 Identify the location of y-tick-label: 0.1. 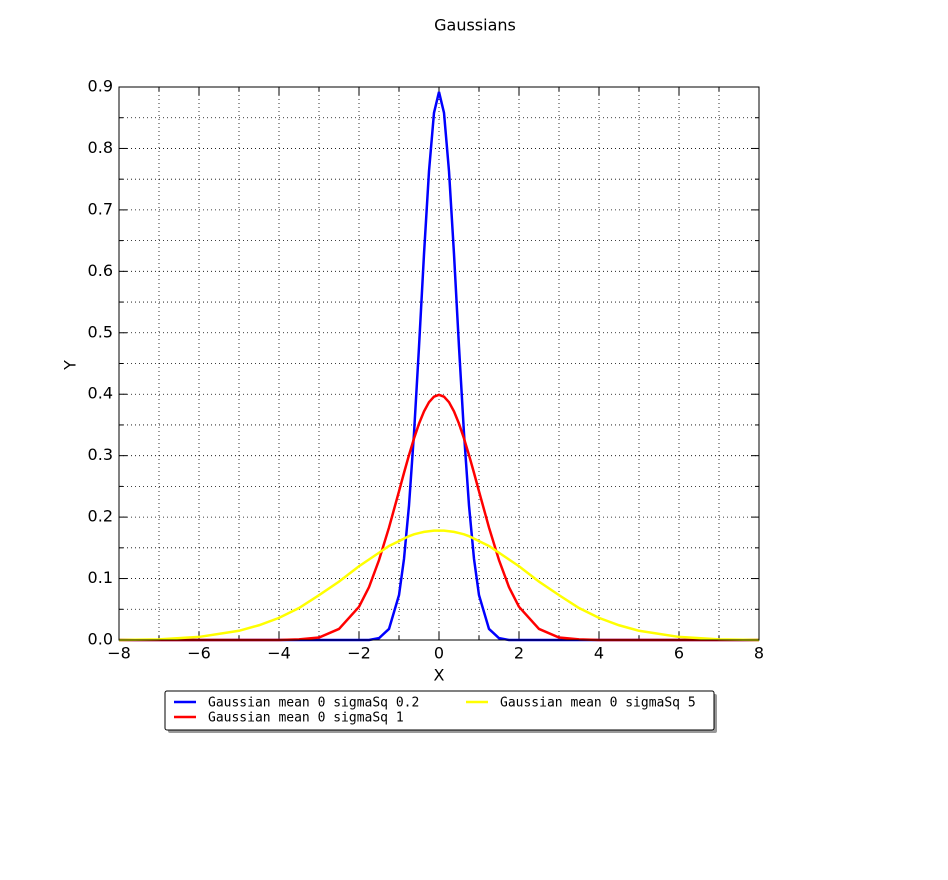
(100, 577).